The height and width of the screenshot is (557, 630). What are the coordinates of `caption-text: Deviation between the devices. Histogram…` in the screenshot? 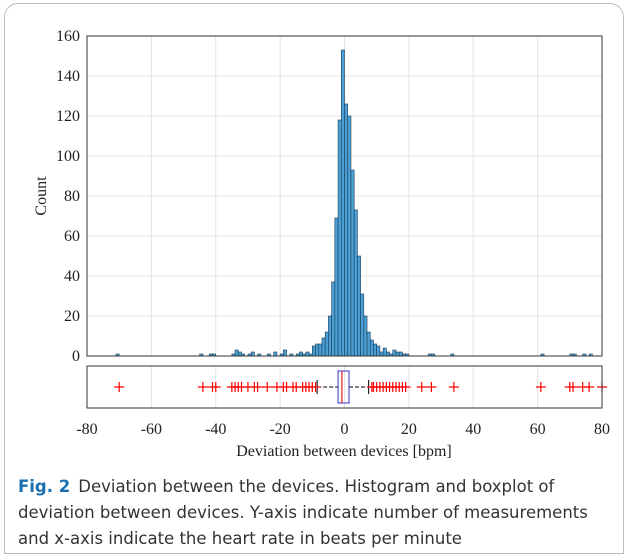 It's located at (303, 512).